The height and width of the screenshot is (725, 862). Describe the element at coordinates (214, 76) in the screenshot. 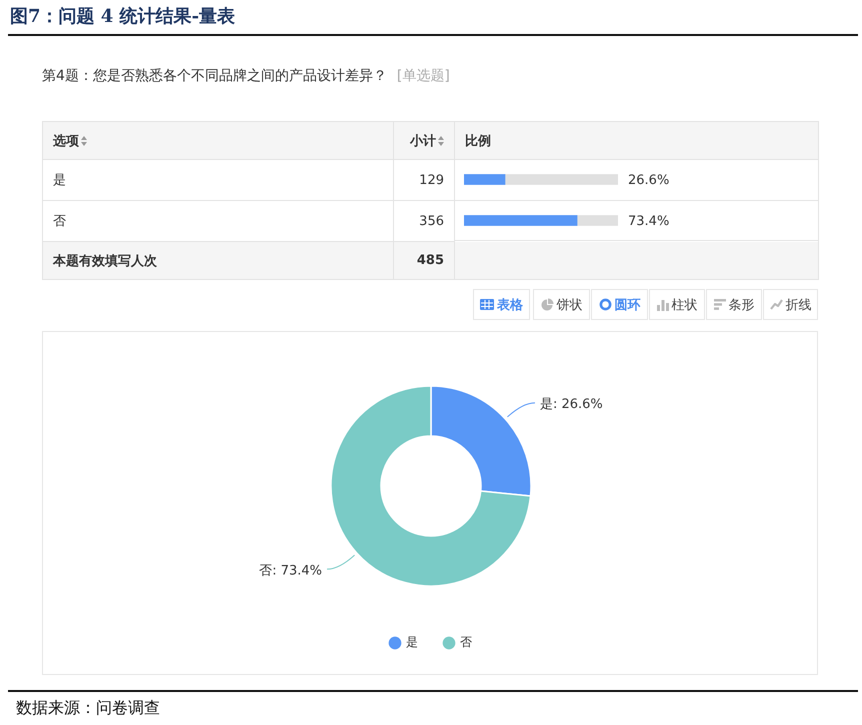

I see `text: 第4题：您是否熟悉各个不同品牌之间的产品设计差异？` at that location.